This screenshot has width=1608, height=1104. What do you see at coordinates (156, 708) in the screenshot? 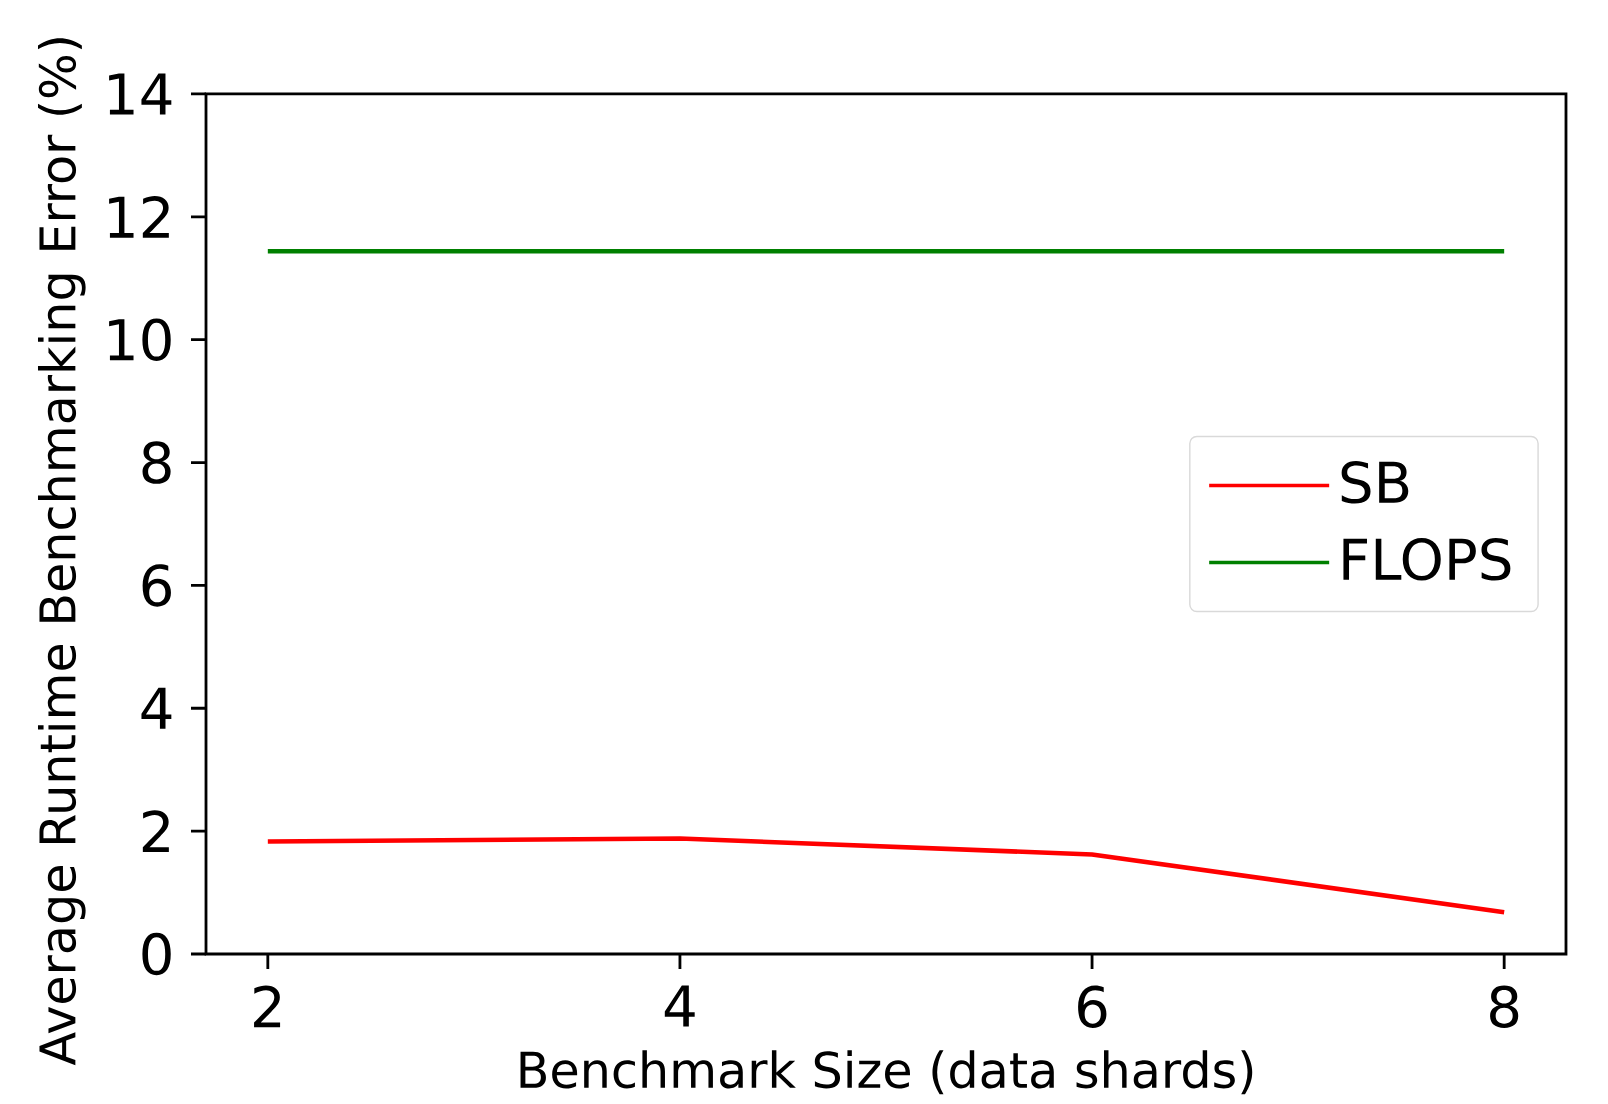
I see `y-tick-label: 4` at bounding box center [156, 708].